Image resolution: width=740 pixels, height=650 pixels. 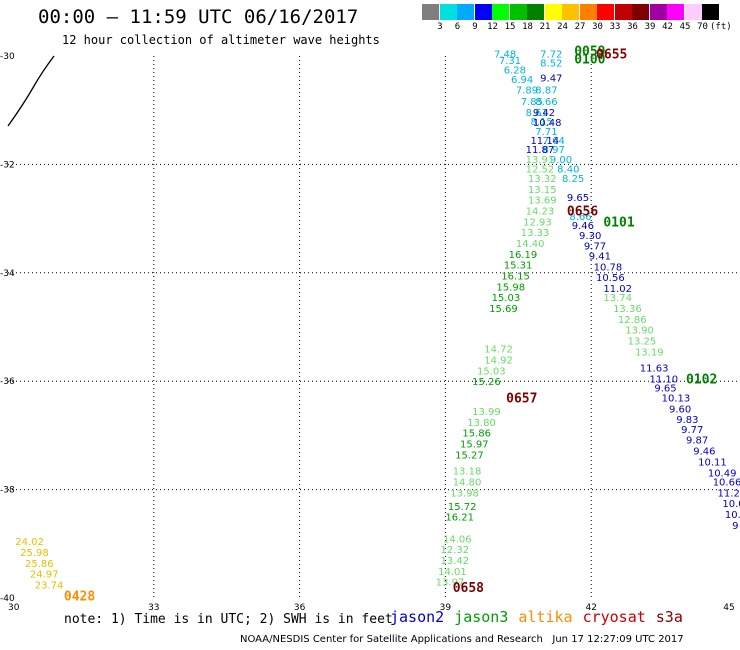 I want to click on coastline, so click(x=31, y=91).